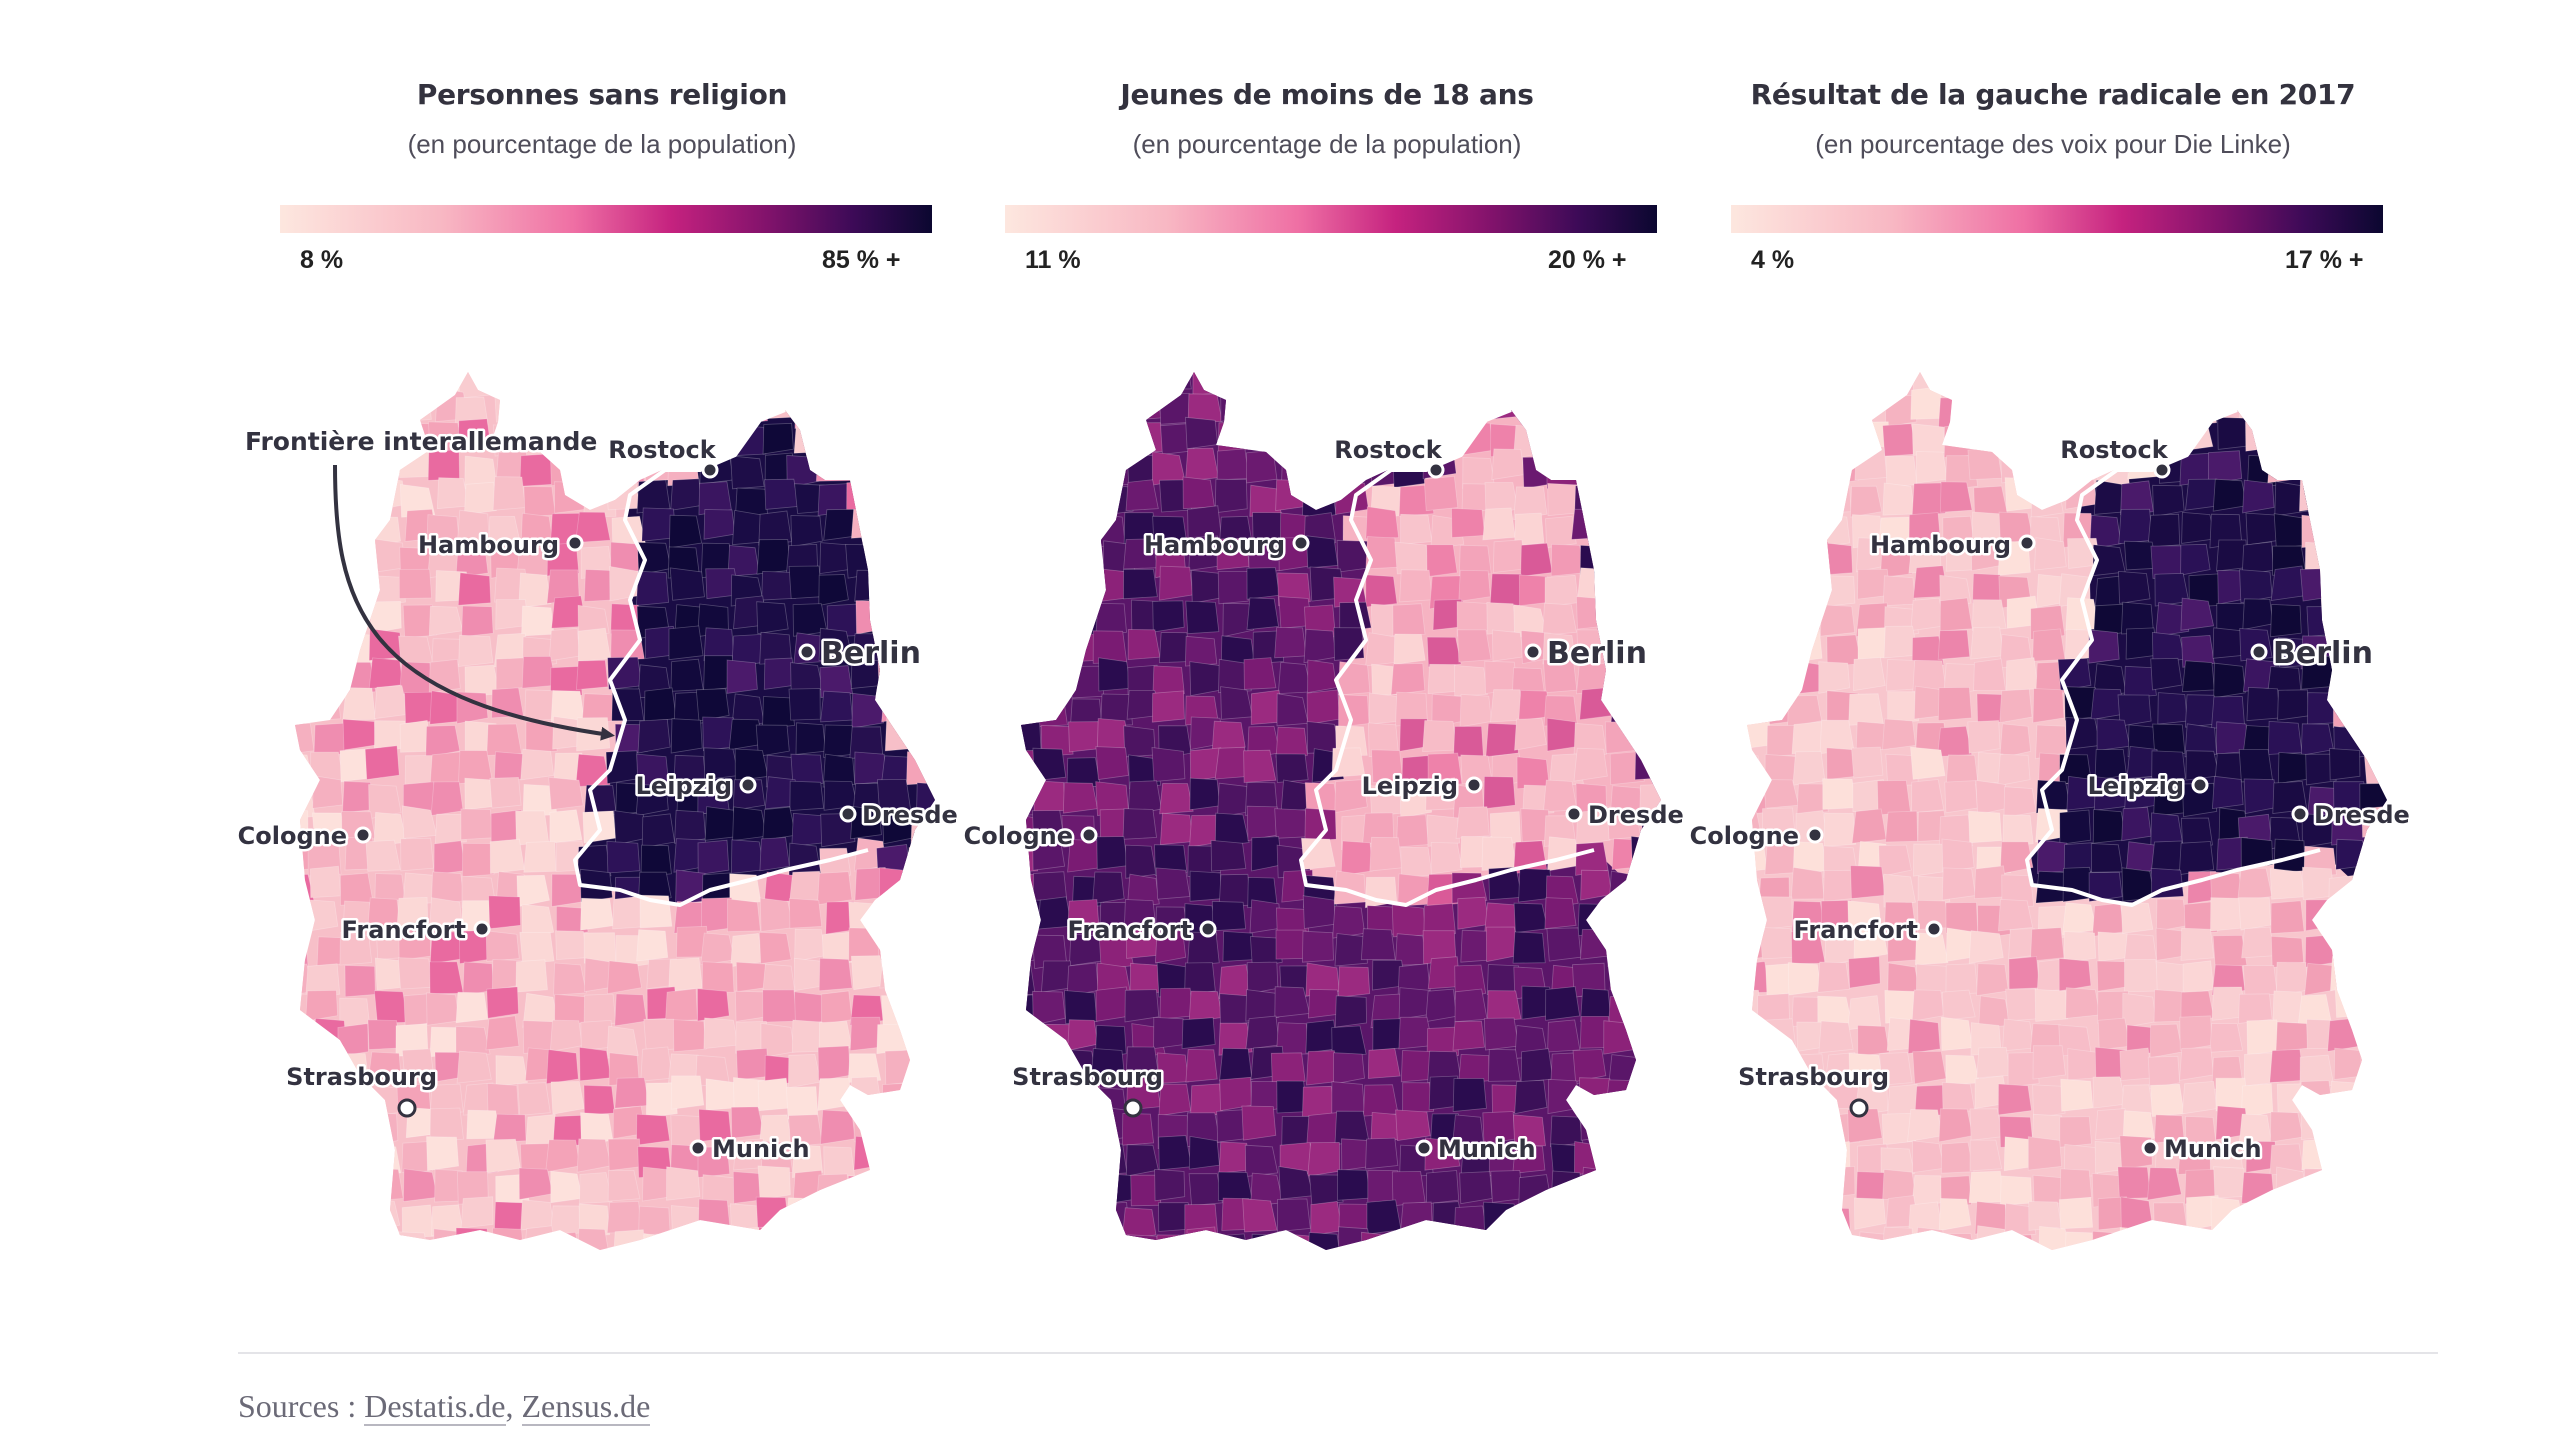 The image size is (2556, 1448). I want to click on city-label: Munich, so click(761, 1149).